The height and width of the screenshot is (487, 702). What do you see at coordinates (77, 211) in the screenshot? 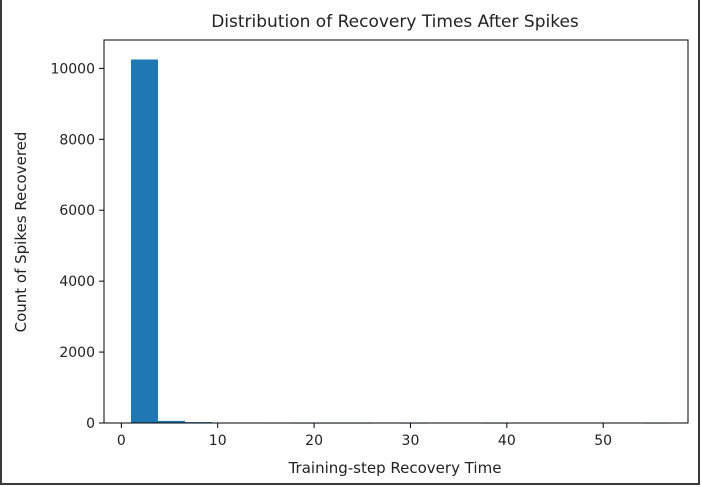
I see `y-tick-label: 6000` at bounding box center [77, 211].